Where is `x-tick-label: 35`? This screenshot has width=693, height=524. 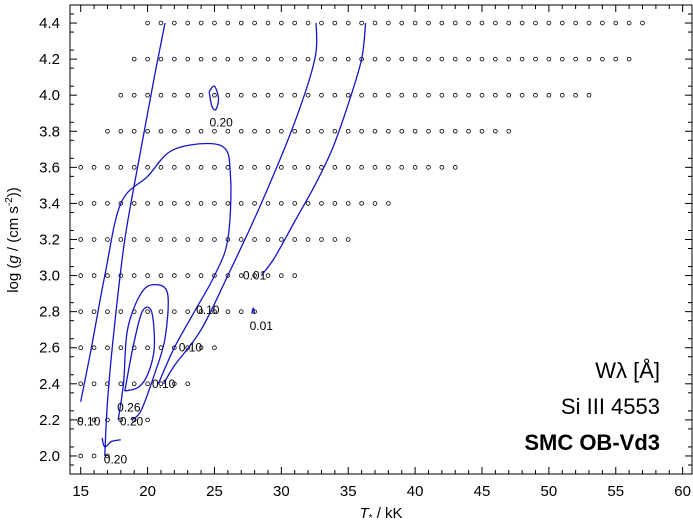 x-tick-label: 35 is located at coordinates (348, 491).